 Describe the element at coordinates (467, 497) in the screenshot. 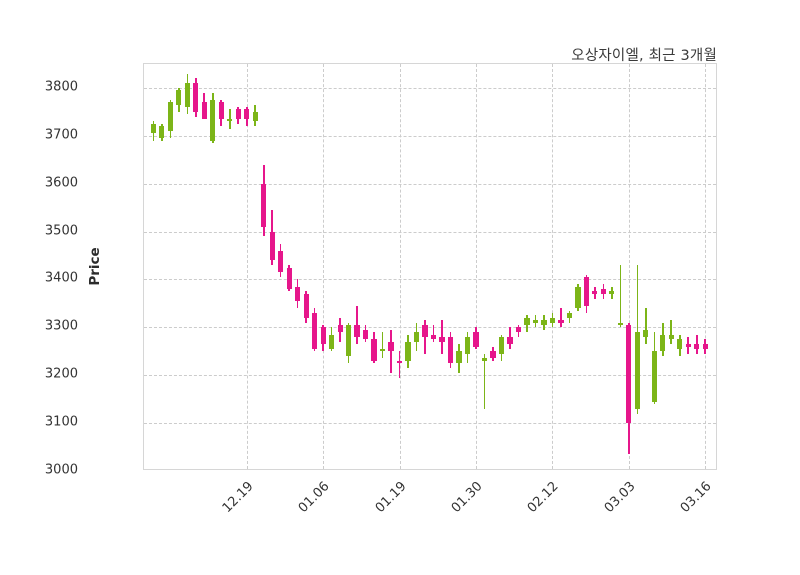

I see `x-tick-label-3: 01.30` at that location.